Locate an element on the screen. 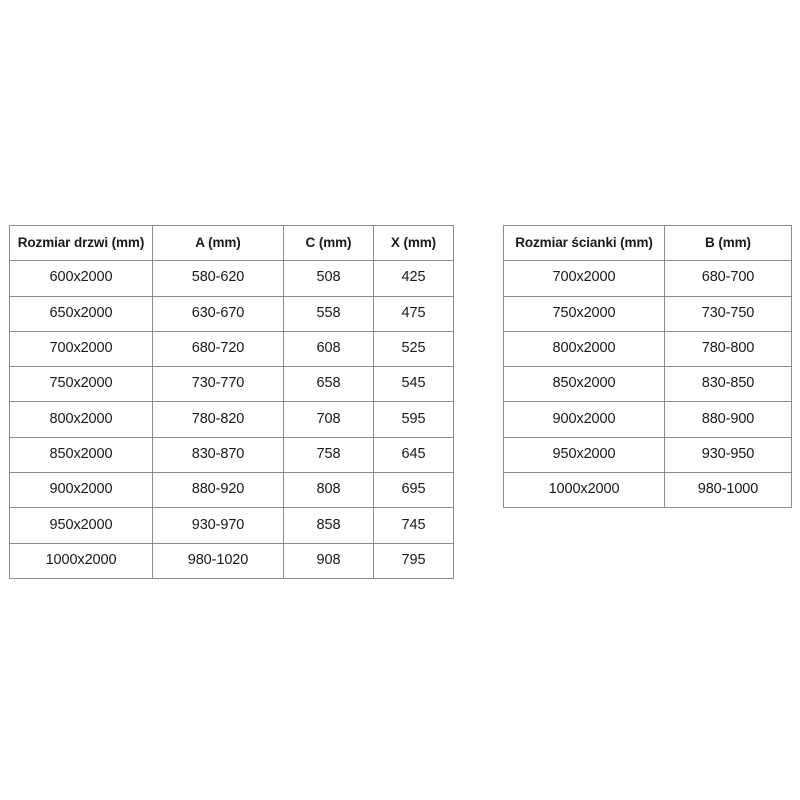 This screenshot has width=800, height=800. cell-door-size: 600x2000 is located at coordinates (81, 278).